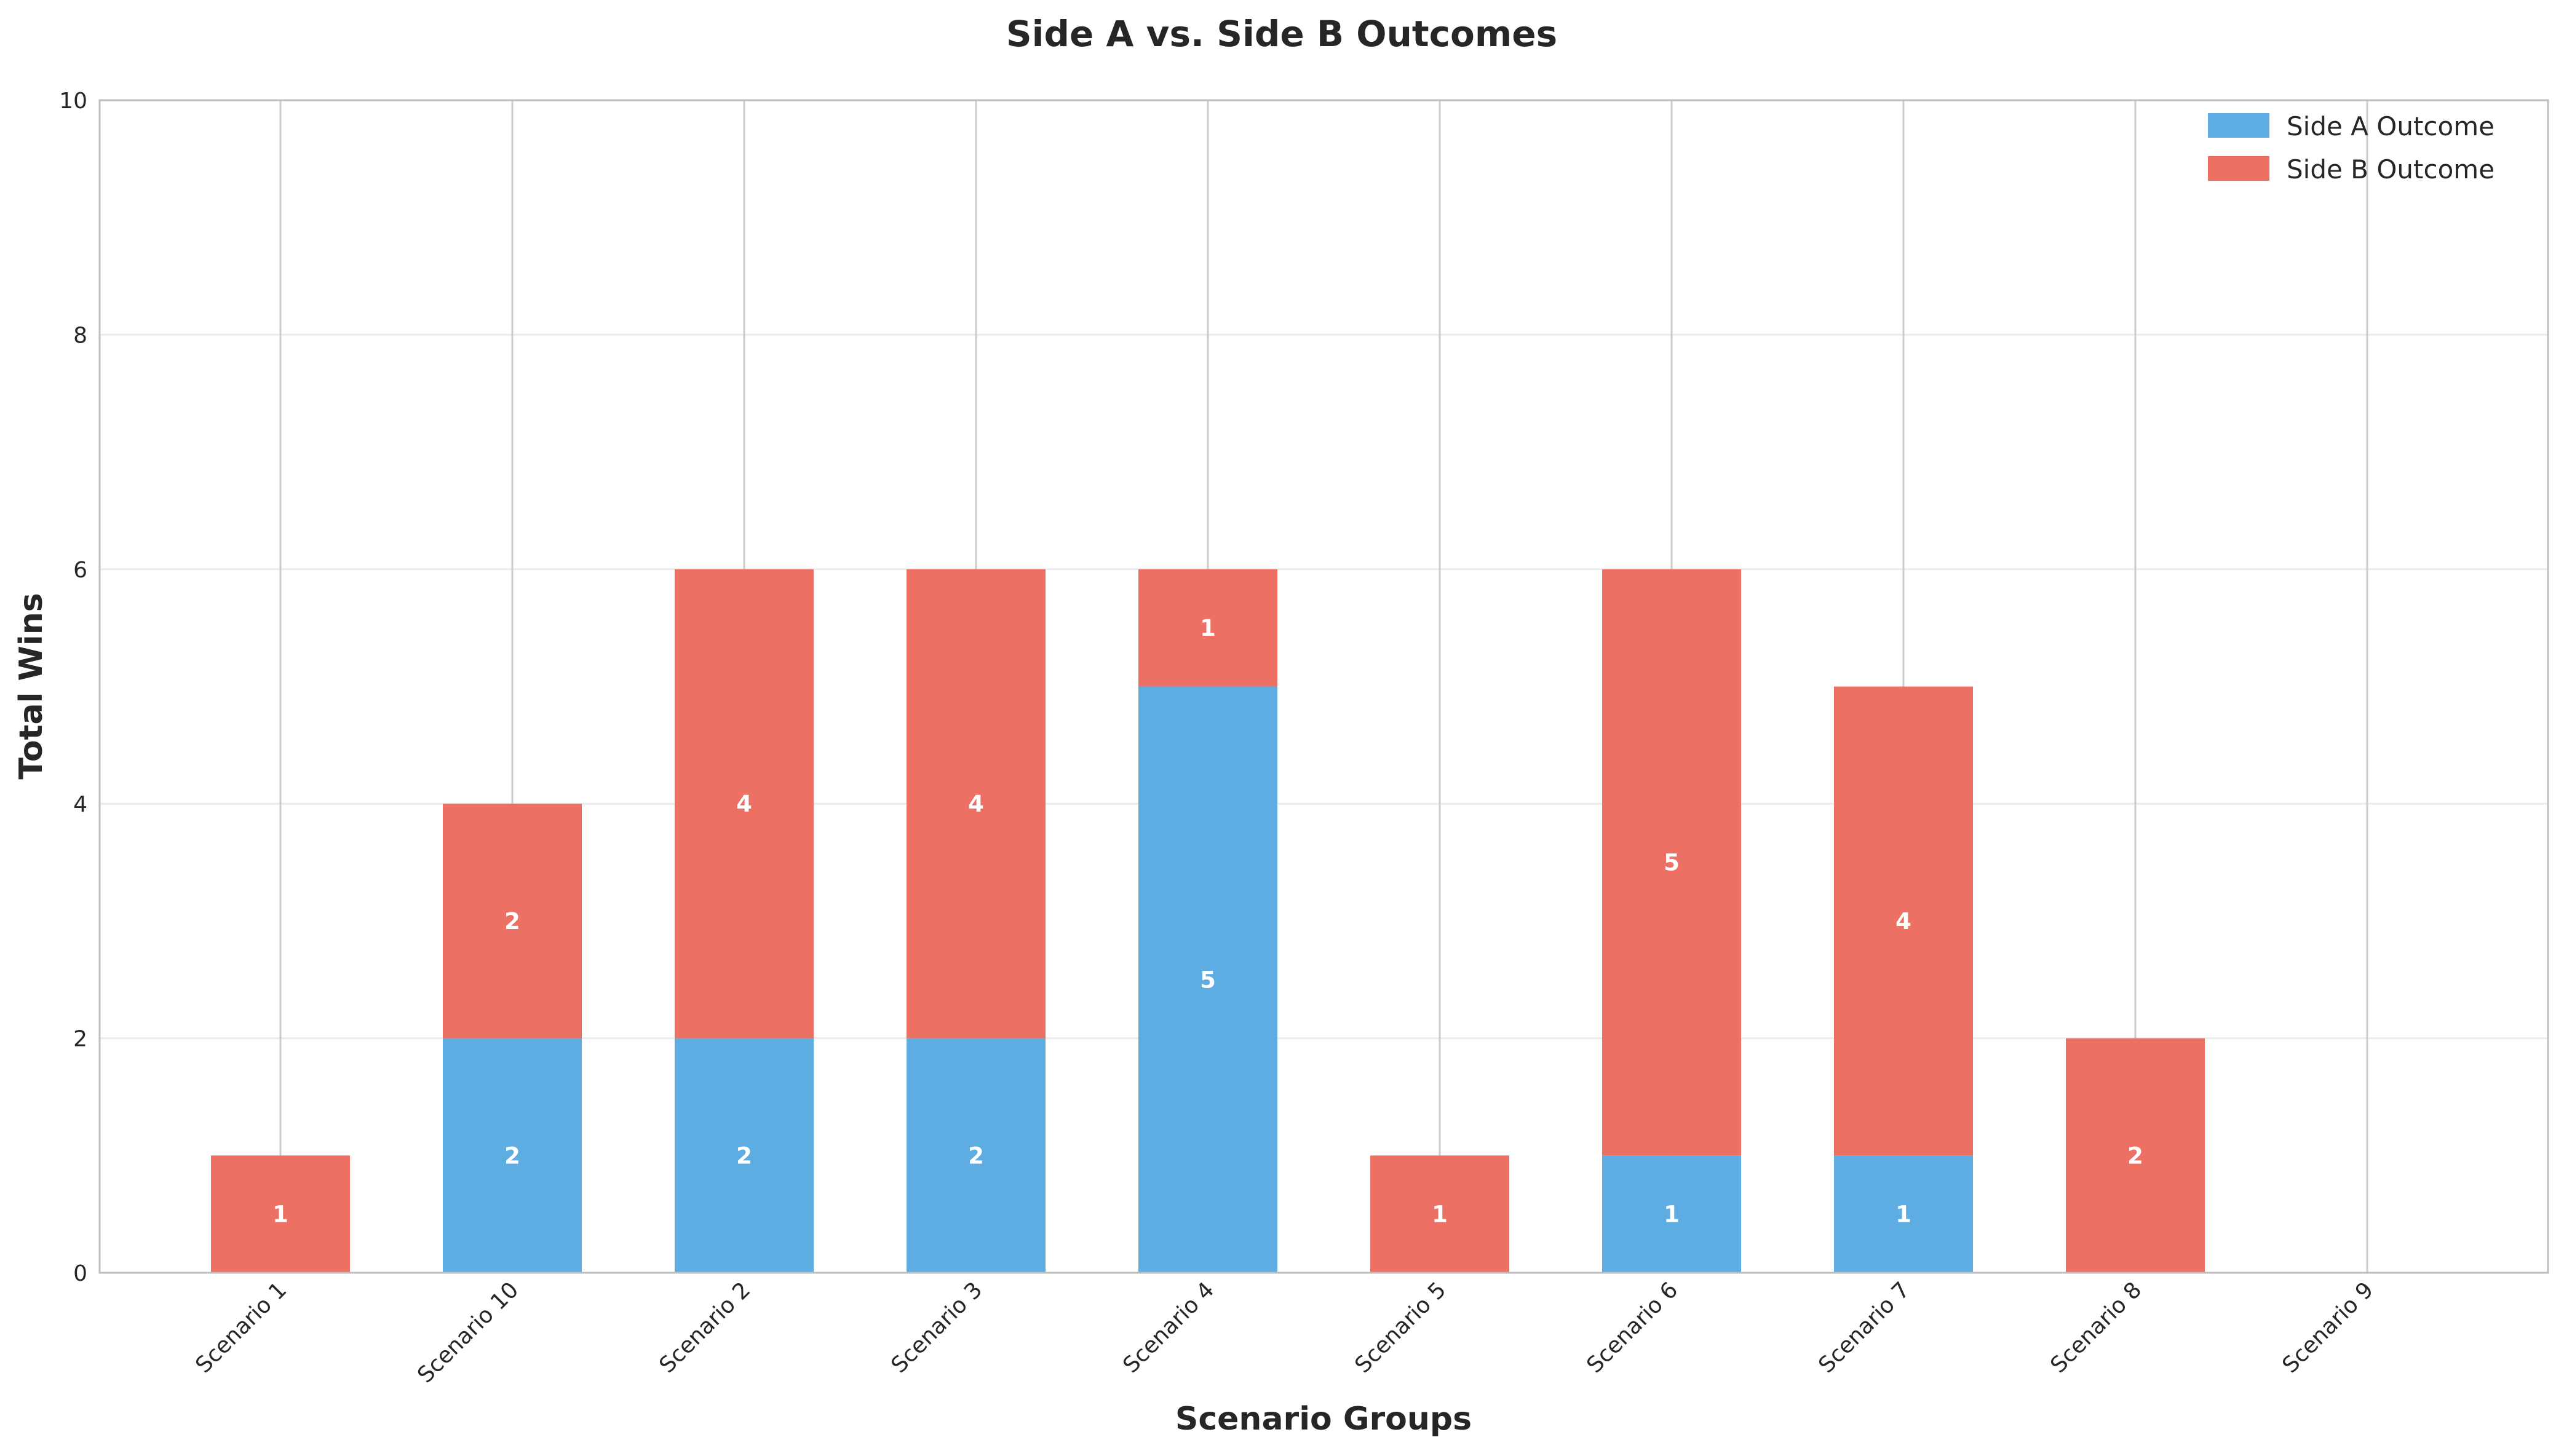  I want to click on bar-label-s1-3: 4, so click(976, 804).